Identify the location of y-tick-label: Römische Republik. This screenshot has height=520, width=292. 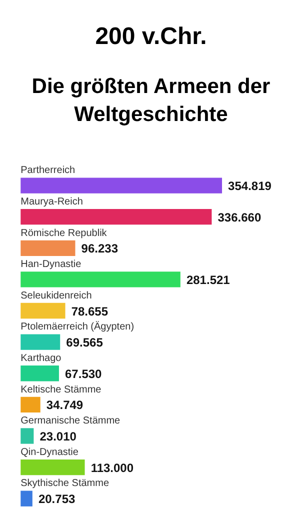
(64, 233).